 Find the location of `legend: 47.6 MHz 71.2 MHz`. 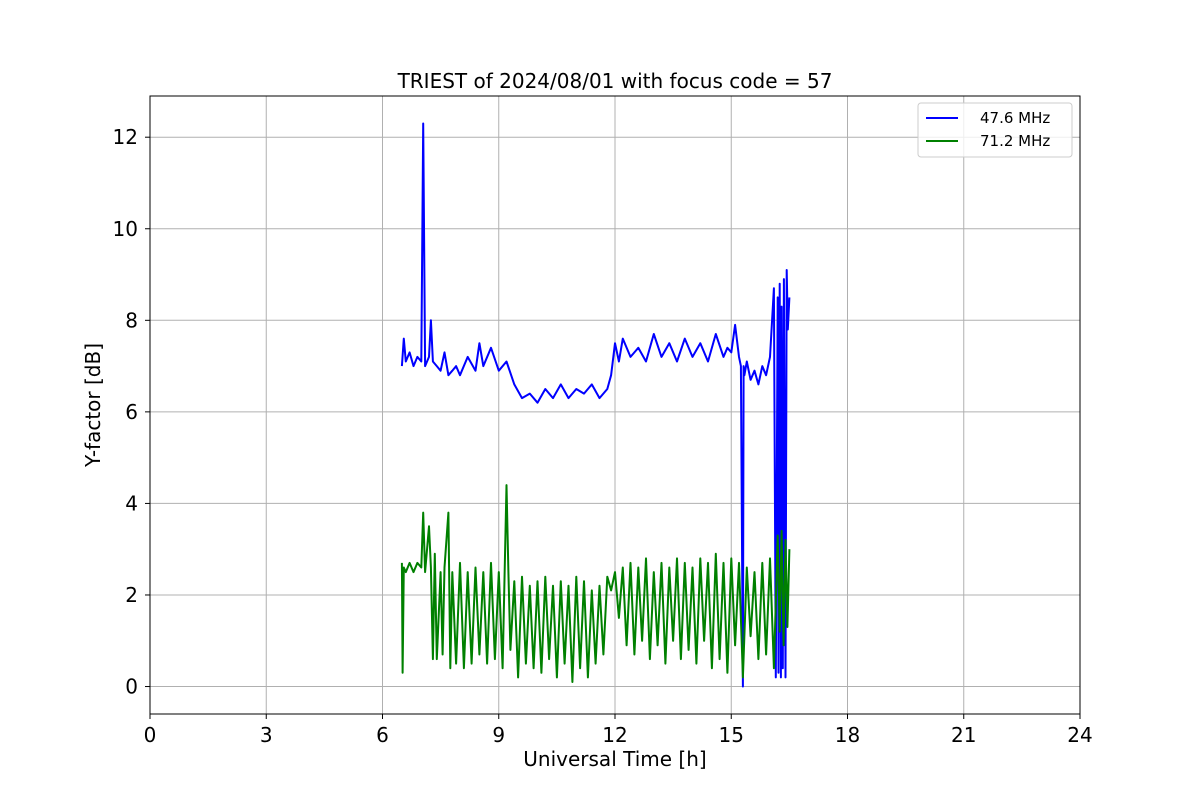

legend: 47.6 MHz 71.2 MHz is located at coordinates (995, 130).